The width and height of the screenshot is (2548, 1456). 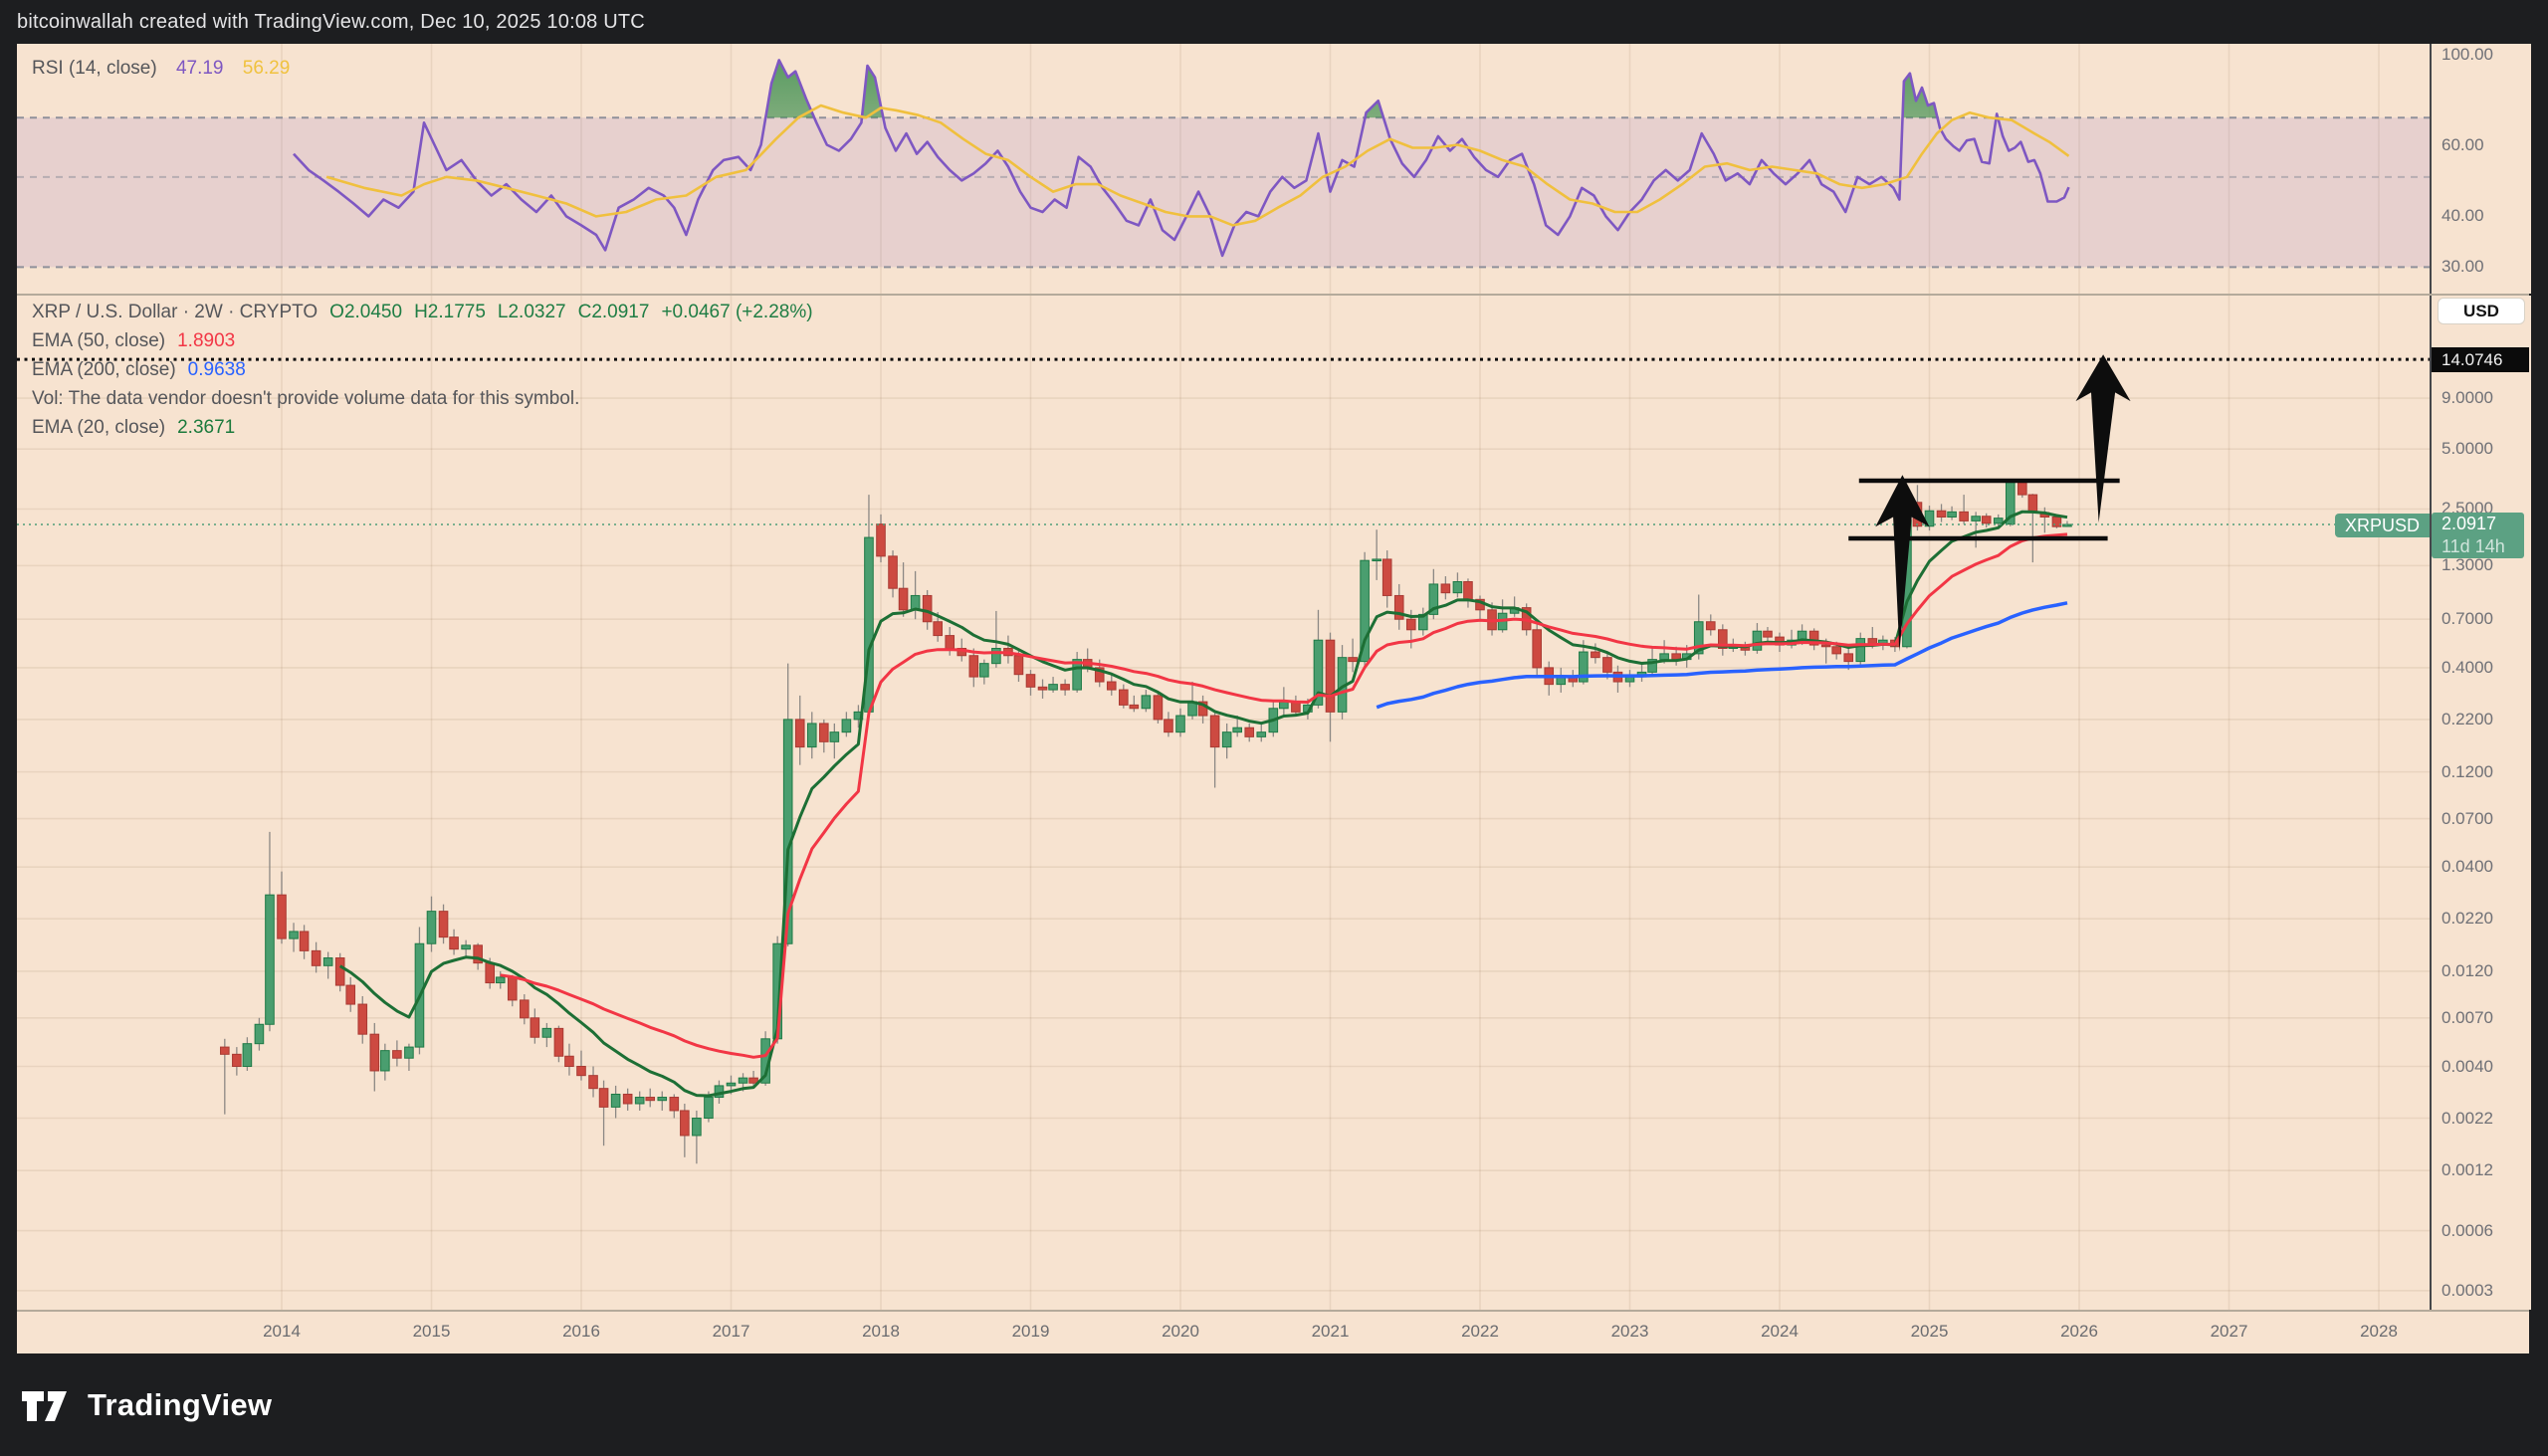 What do you see at coordinates (2467, 565) in the screenshot?
I see `price-axis-tick: 1.3000` at bounding box center [2467, 565].